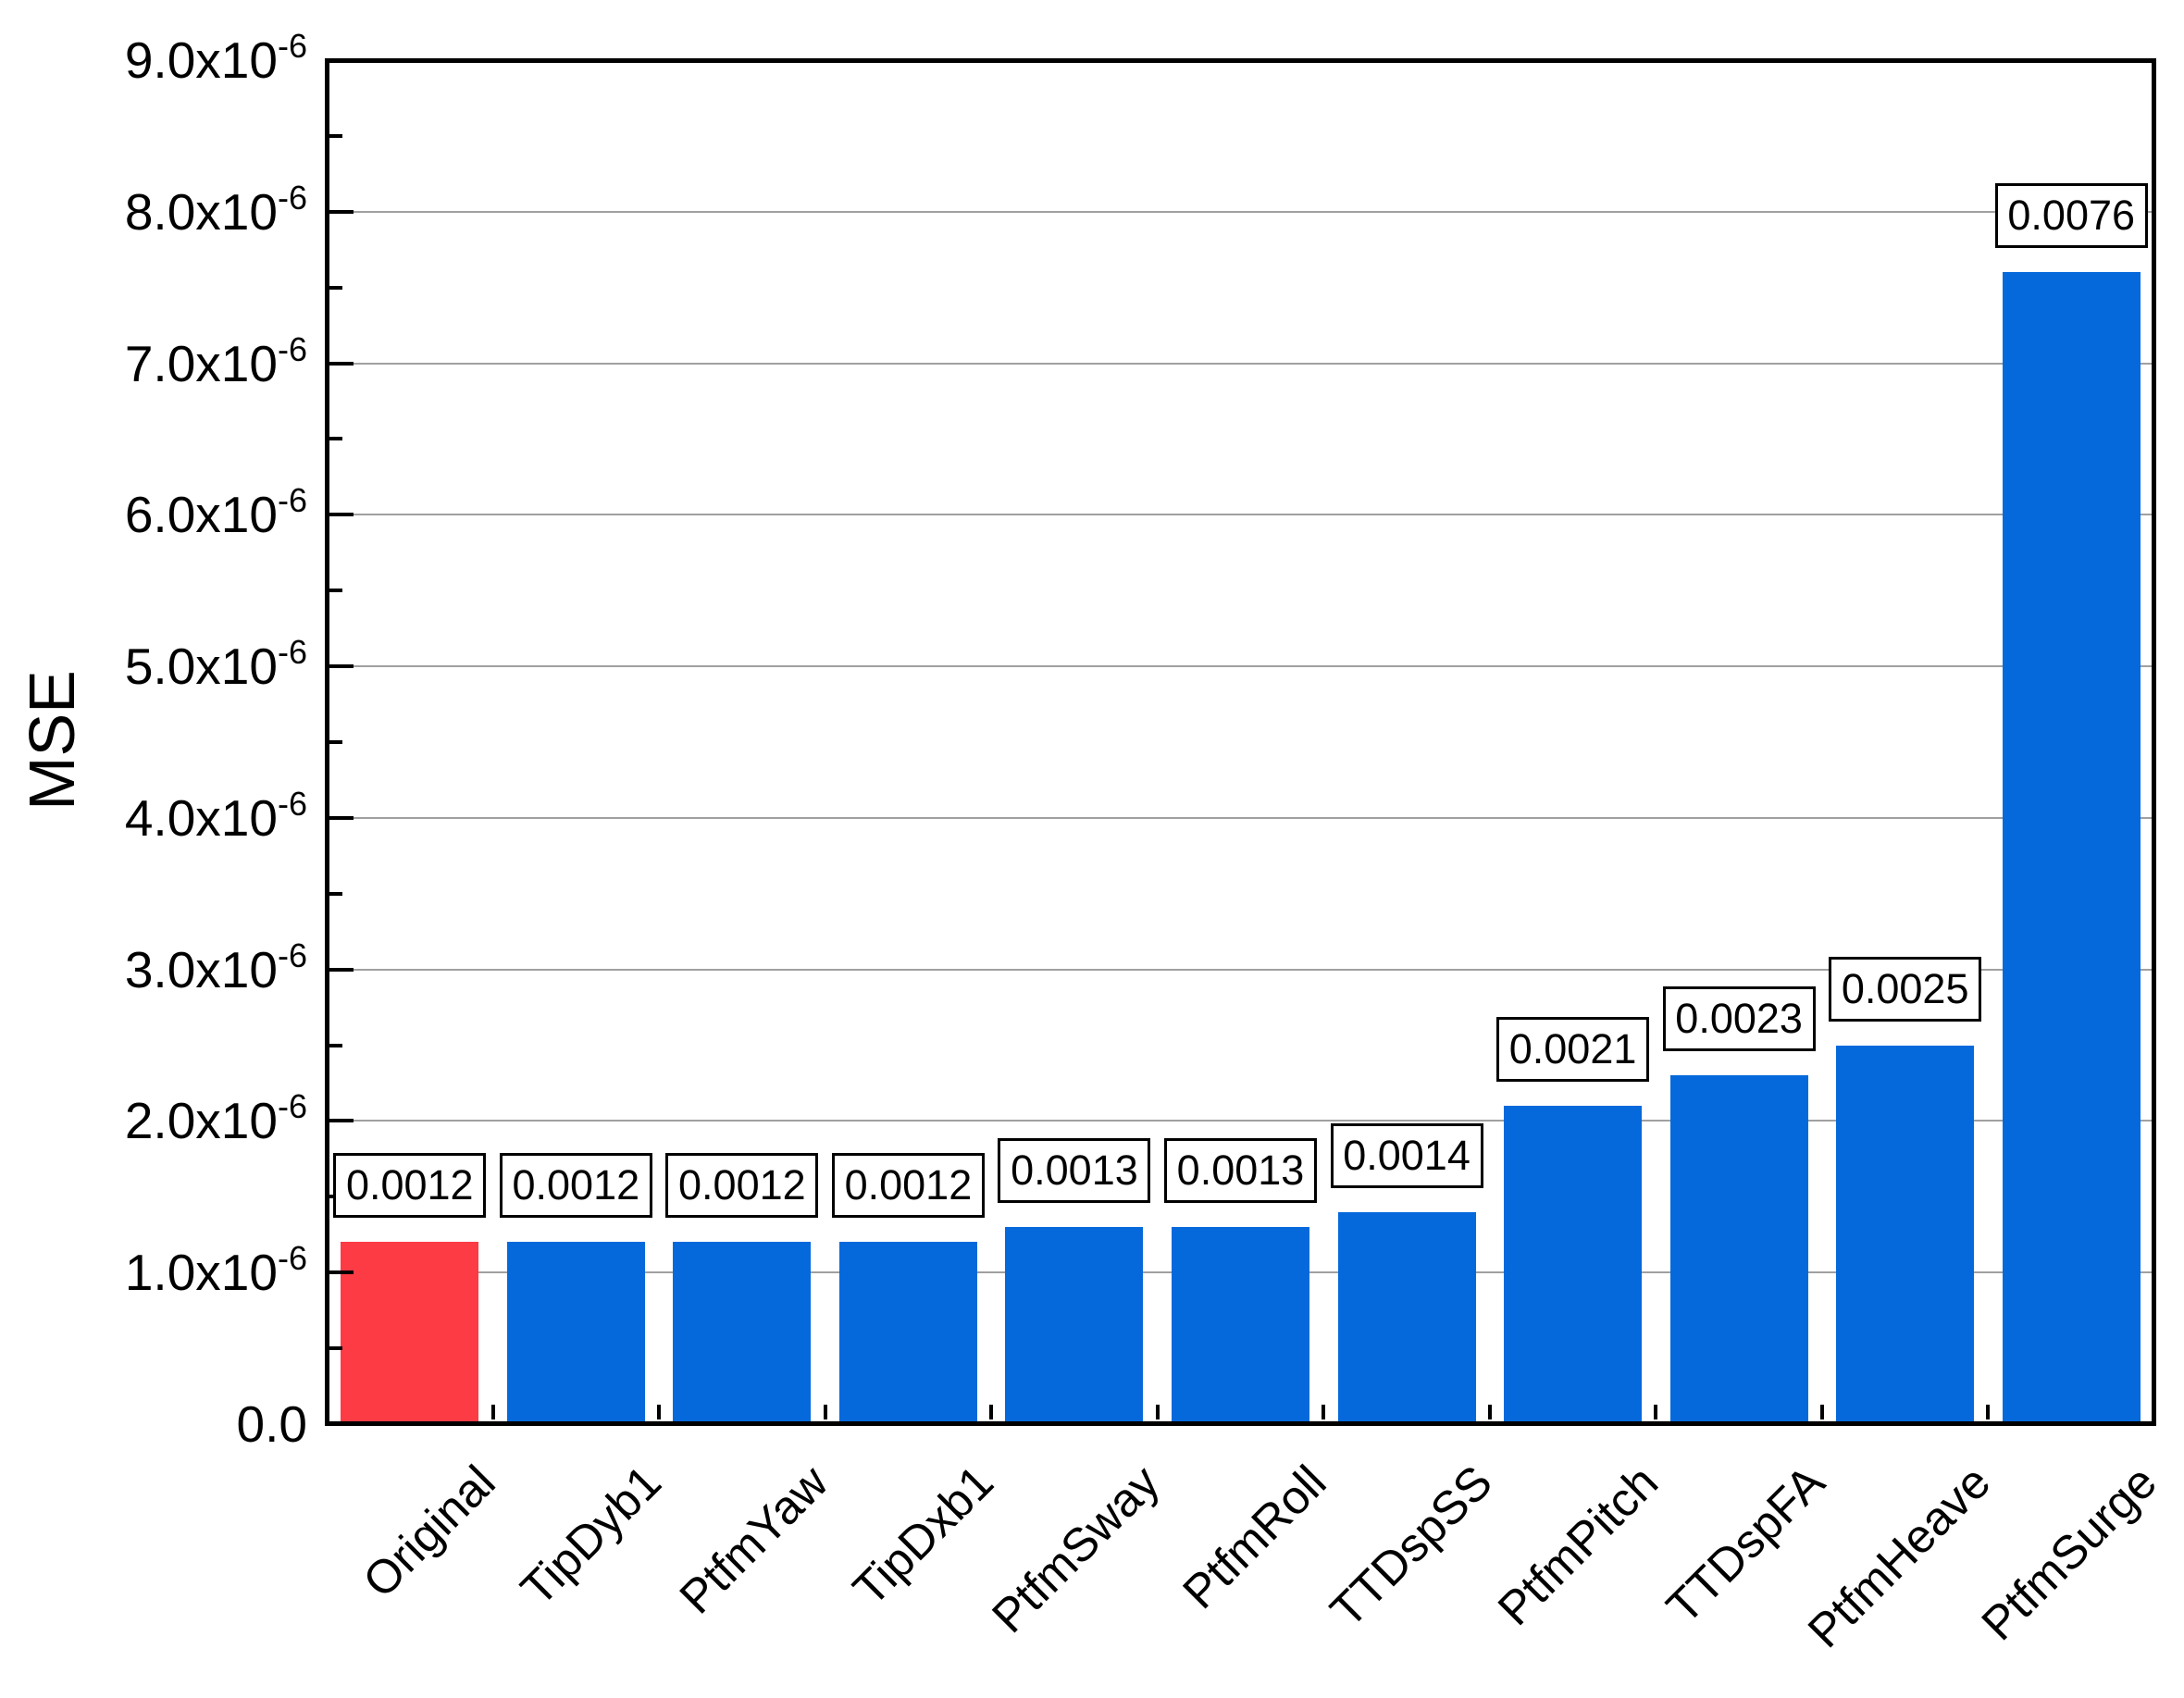 The width and height of the screenshot is (2184, 1698). I want to click on y-tick-label: 4.0x10⁻⁶, so click(216, 818).